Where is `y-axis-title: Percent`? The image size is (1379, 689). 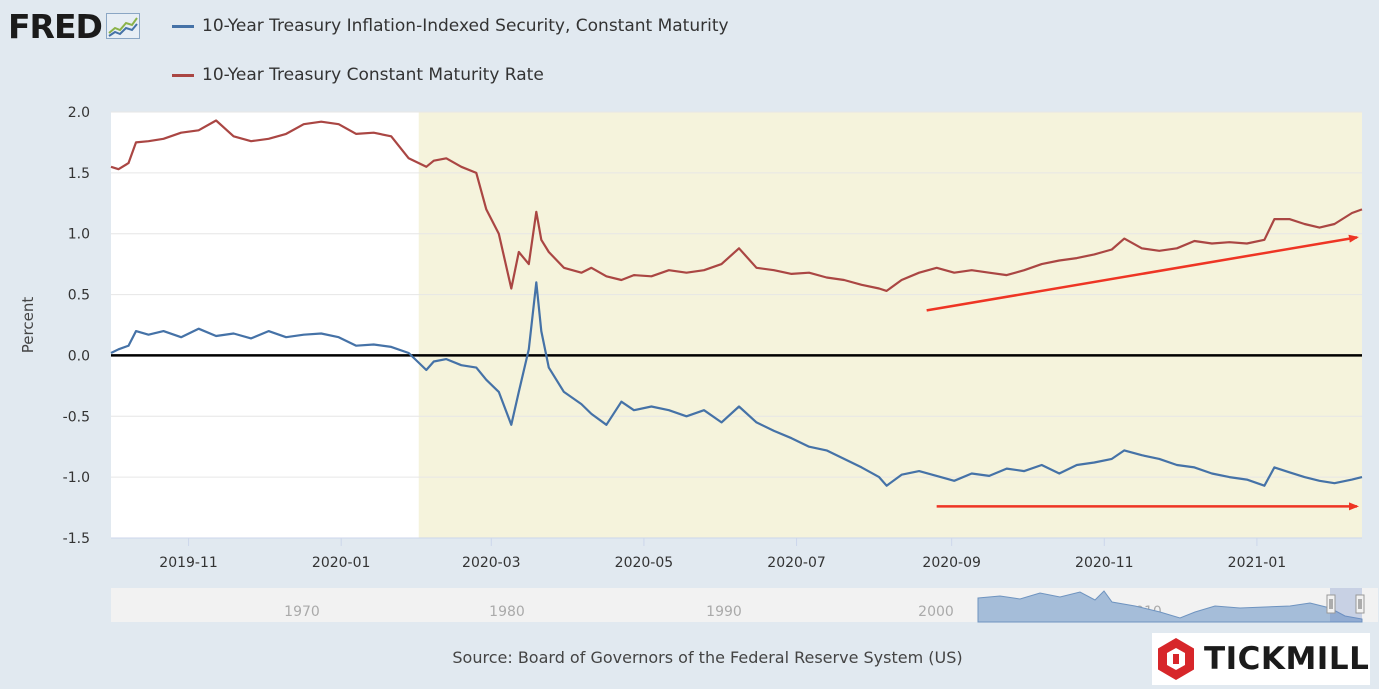
y-axis-title: Percent is located at coordinates (28, 325).